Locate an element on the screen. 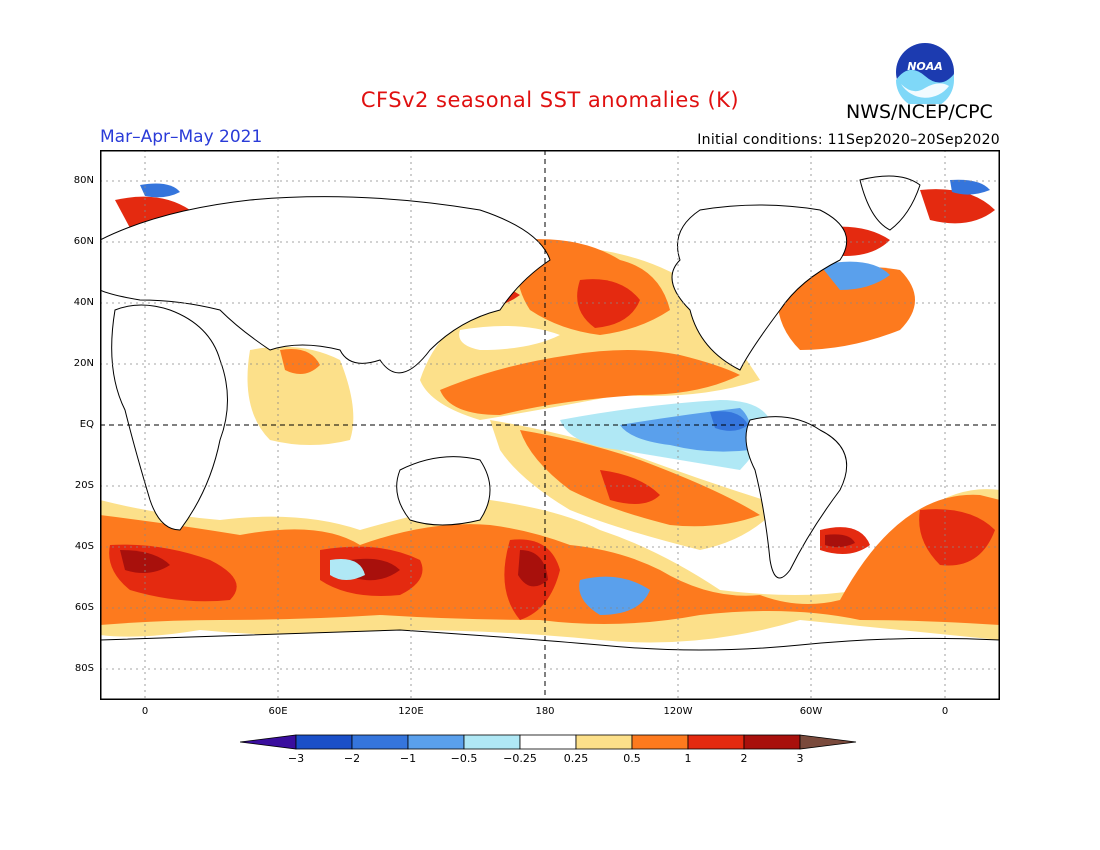 This screenshot has height=850, width=1100. colorbar: −3 −2 −1 −0.5 −0.25 0.25 0.5 1 2 3 is located at coordinates (548, 749).